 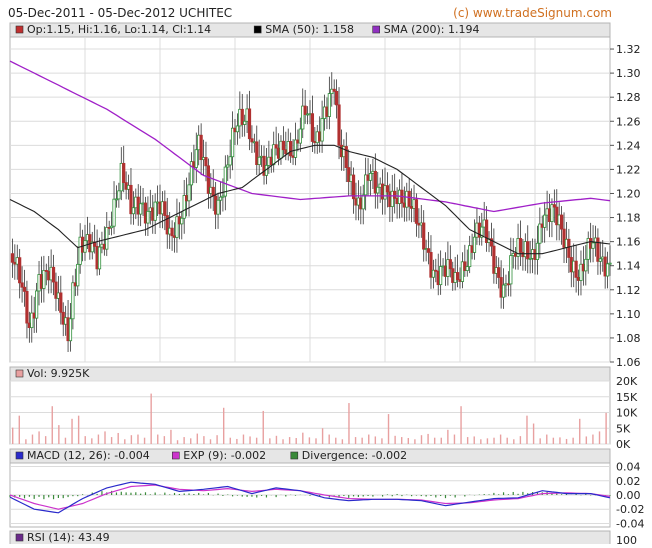 I want to click on macd-legend-text: MACD (12, 26): -0.004, so click(x=88, y=455).